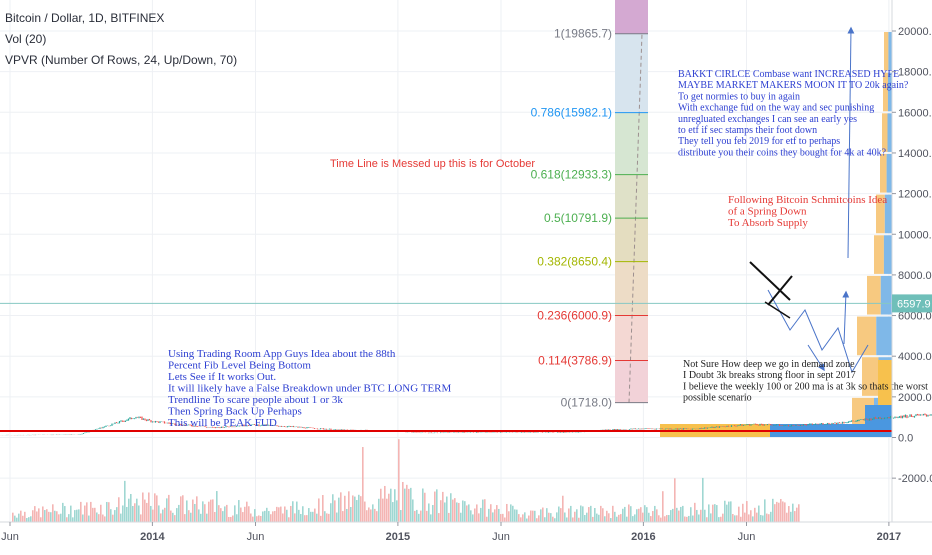 The image size is (932, 555). What do you see at coordinates (586, 403) in the screenshot?
I see `fib-level-label: 0(1718.0)` at bounding box center [586, 403].